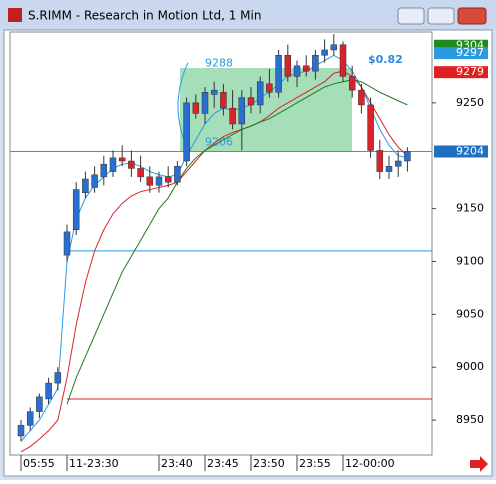 The width and height of the screenshot is (496, 484). I want to click on y-tick-label: 9100, so click(470, 260).